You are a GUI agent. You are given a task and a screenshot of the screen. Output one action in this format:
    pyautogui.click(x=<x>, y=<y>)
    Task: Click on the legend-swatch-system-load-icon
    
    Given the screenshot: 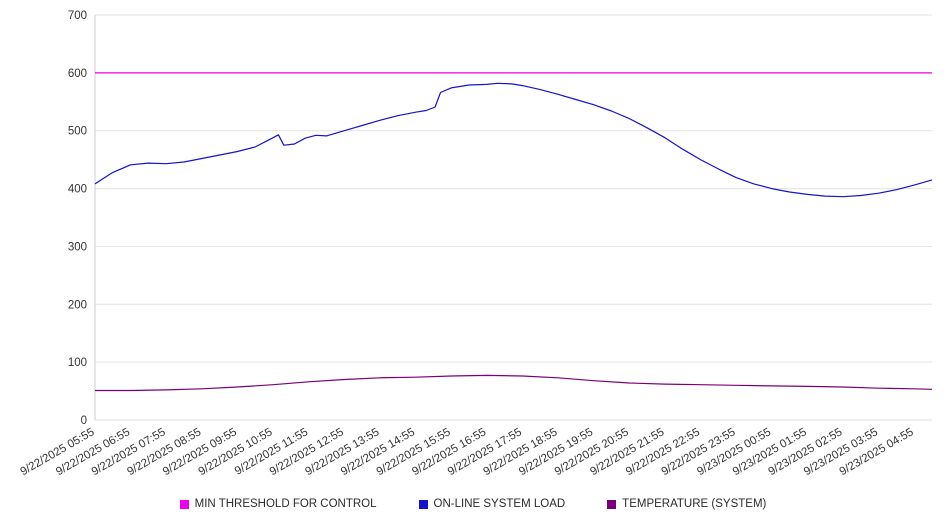 What is the action you would take?
    pyautogui.click(x=423, y=504)
    